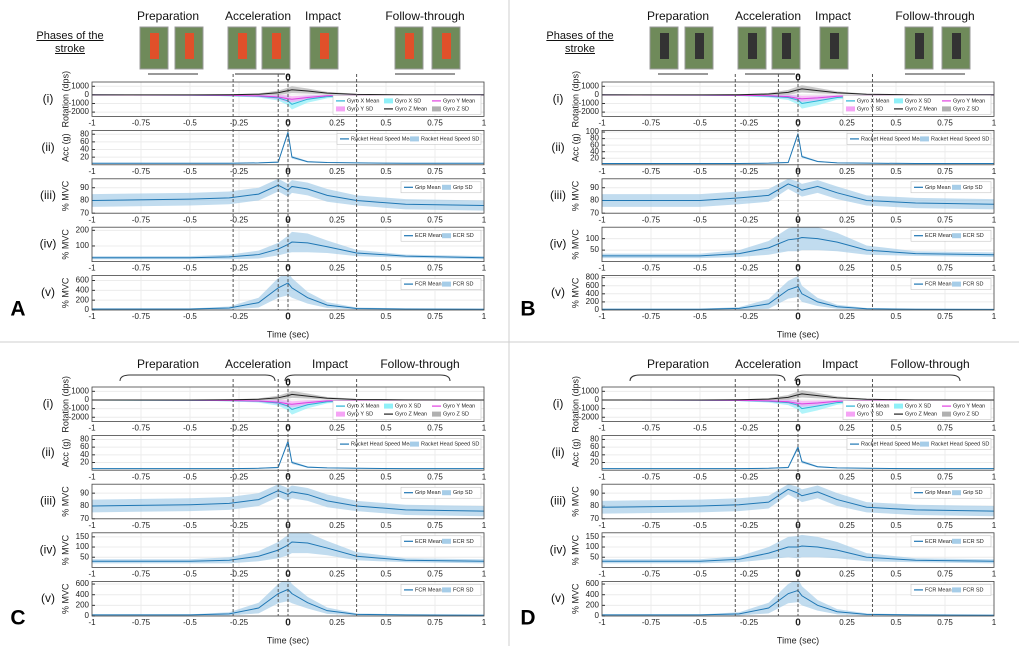  Describe the element at coordinates (47, 452) in the screenshot. I see `subplot-tag: (ii)` at that location.